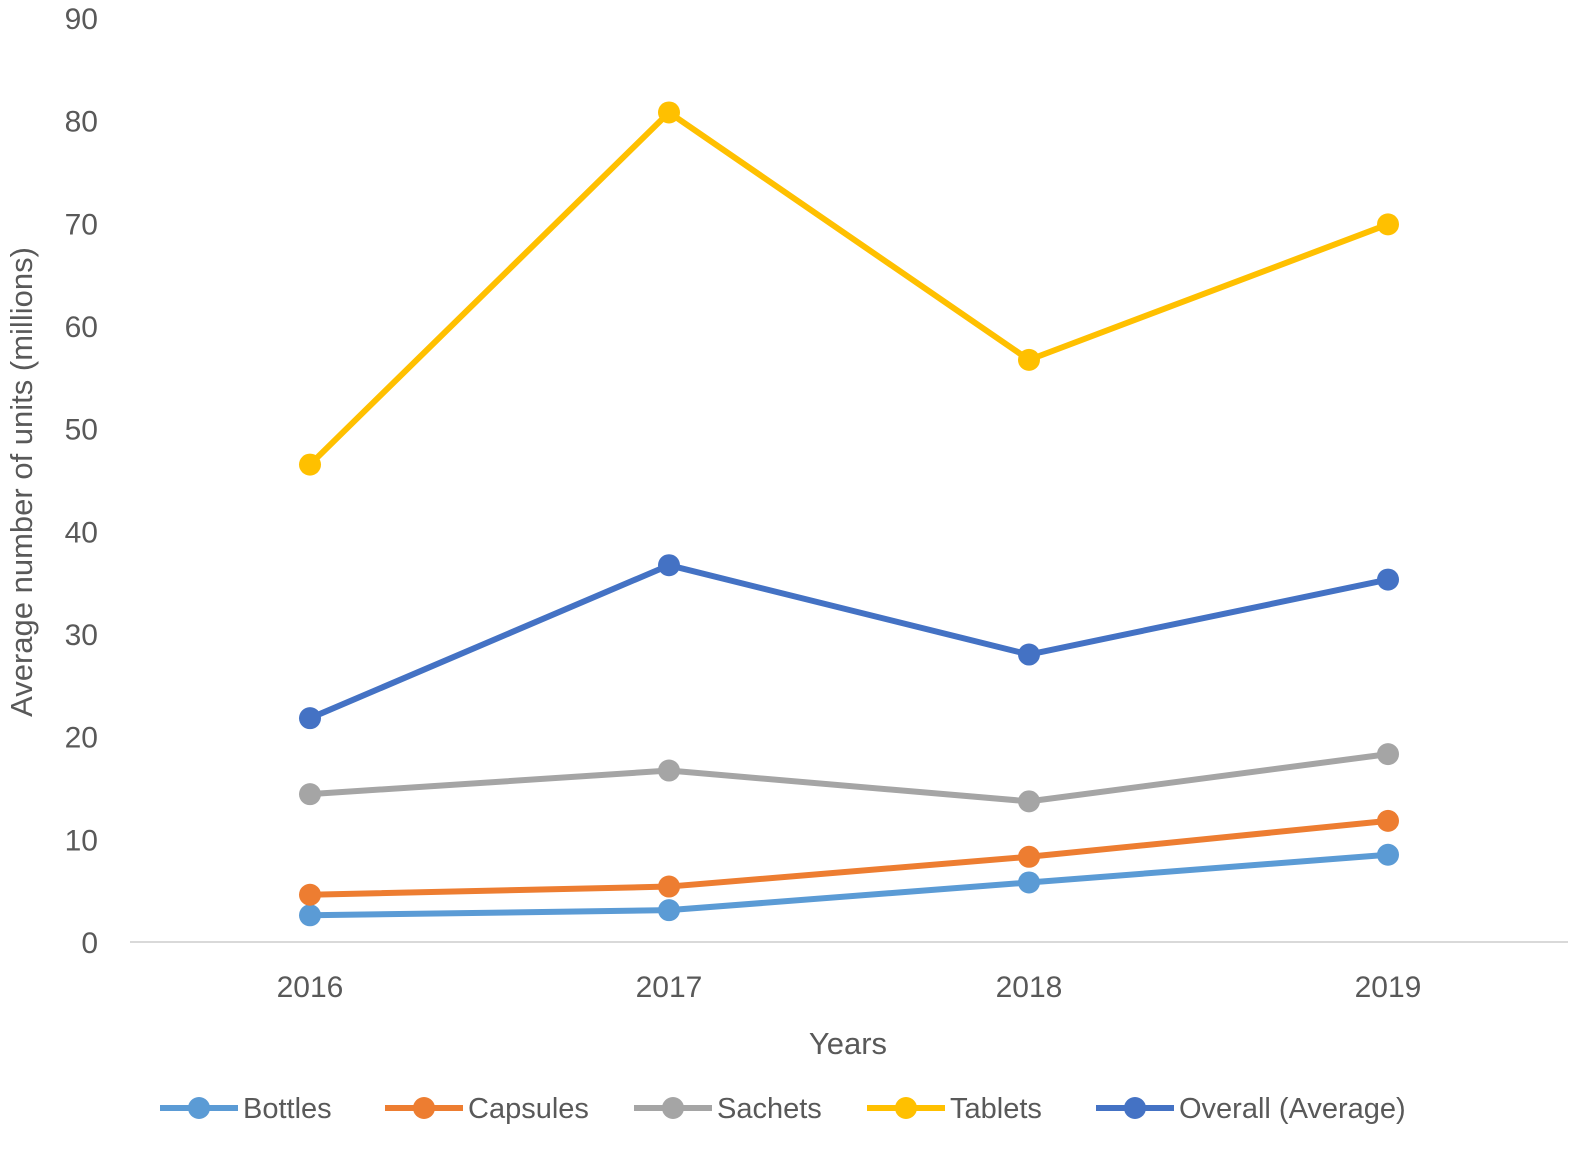 This screenshot has width=1594, height=1149. Describe the element at coordinates (81, 224) in the screenshot. I see `y-tick-label: 70` at that location.